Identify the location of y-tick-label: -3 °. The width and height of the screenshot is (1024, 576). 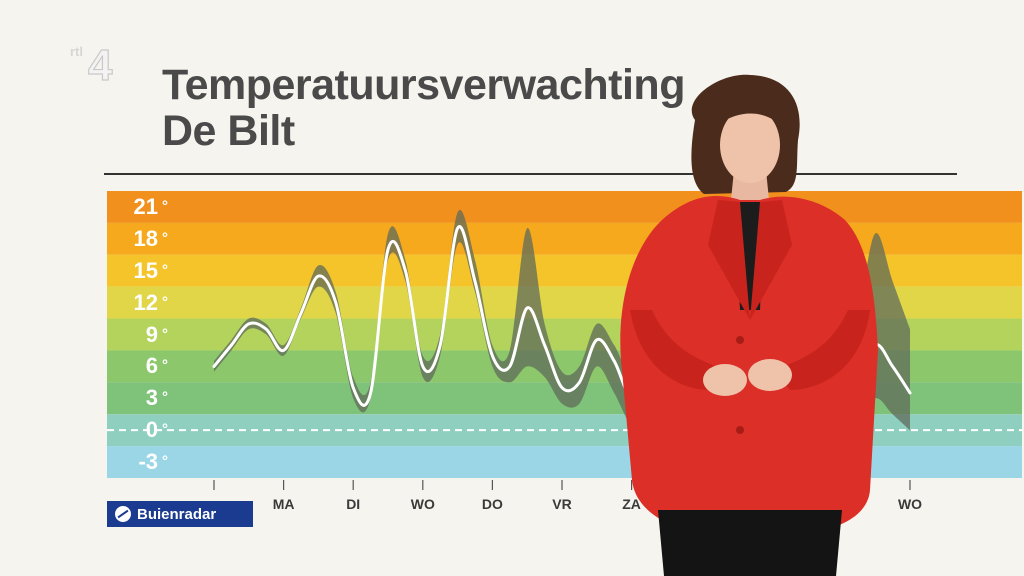
(153, 462).